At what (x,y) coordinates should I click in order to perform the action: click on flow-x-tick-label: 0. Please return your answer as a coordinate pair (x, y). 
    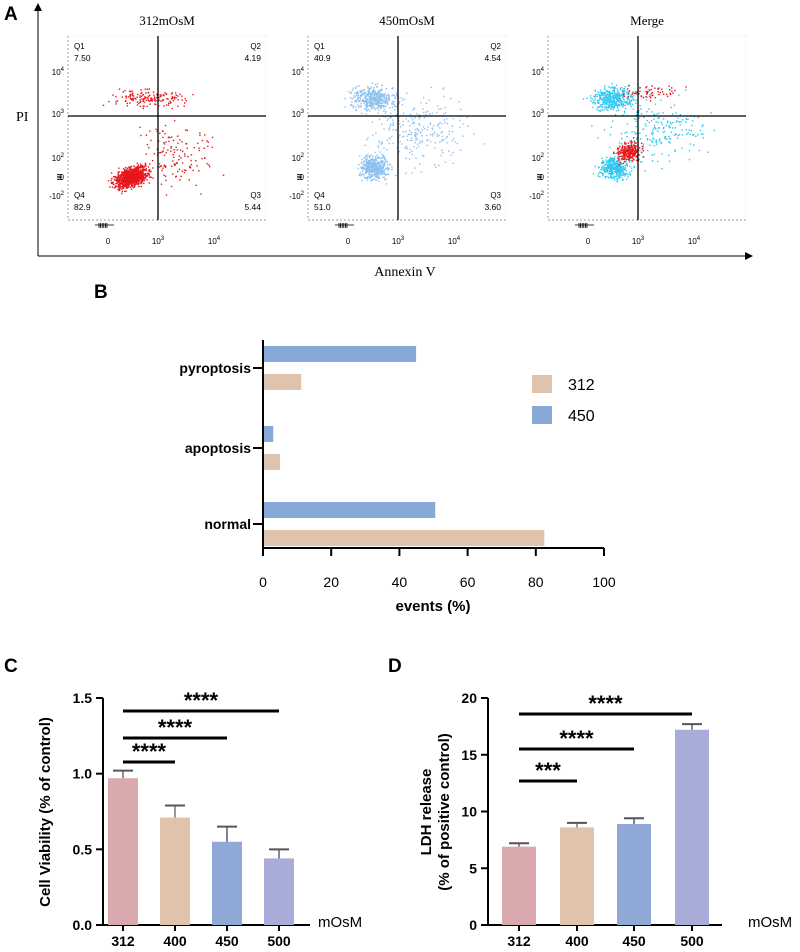
    Looking at the image, I should click on (588, 241).